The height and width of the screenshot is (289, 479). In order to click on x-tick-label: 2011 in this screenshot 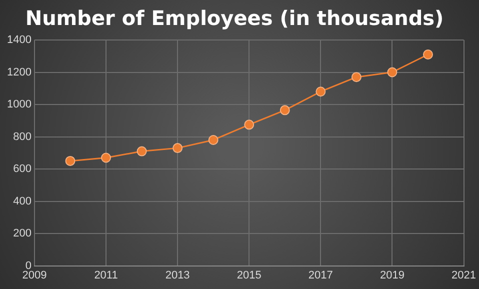, I will do `click(106, 275)`.